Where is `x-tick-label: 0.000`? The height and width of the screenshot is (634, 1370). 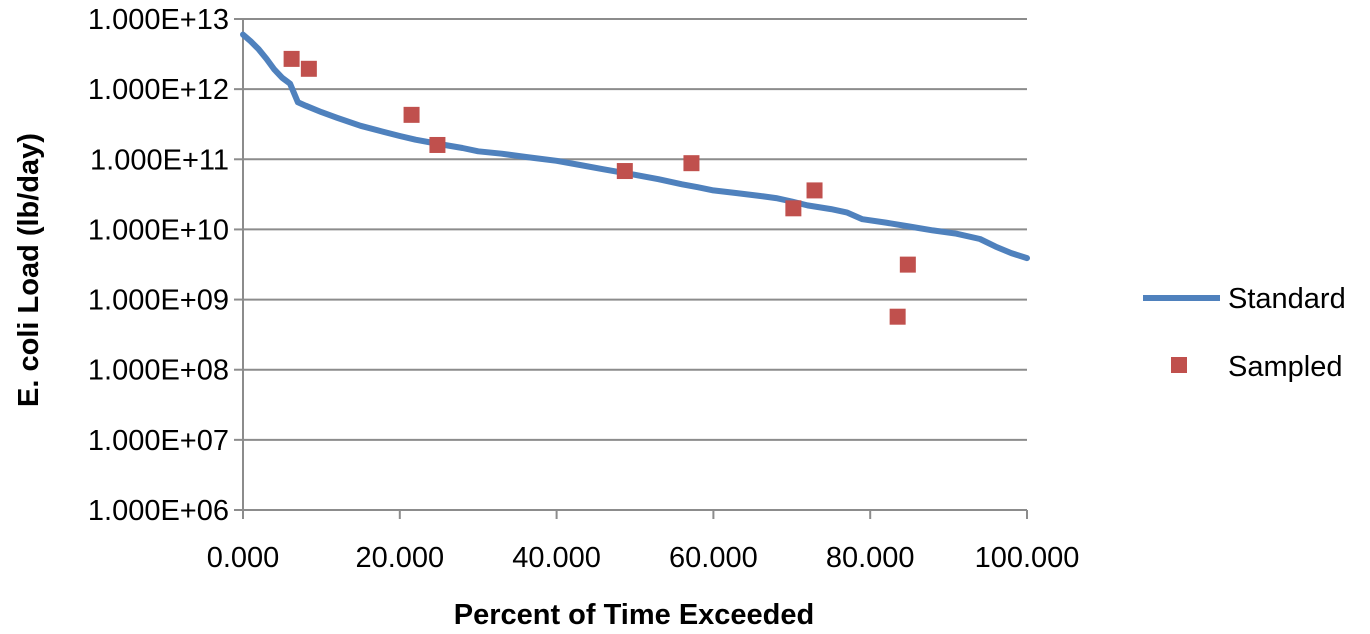 x-tick-label: 0.000 is located at coordinates (243, 558).